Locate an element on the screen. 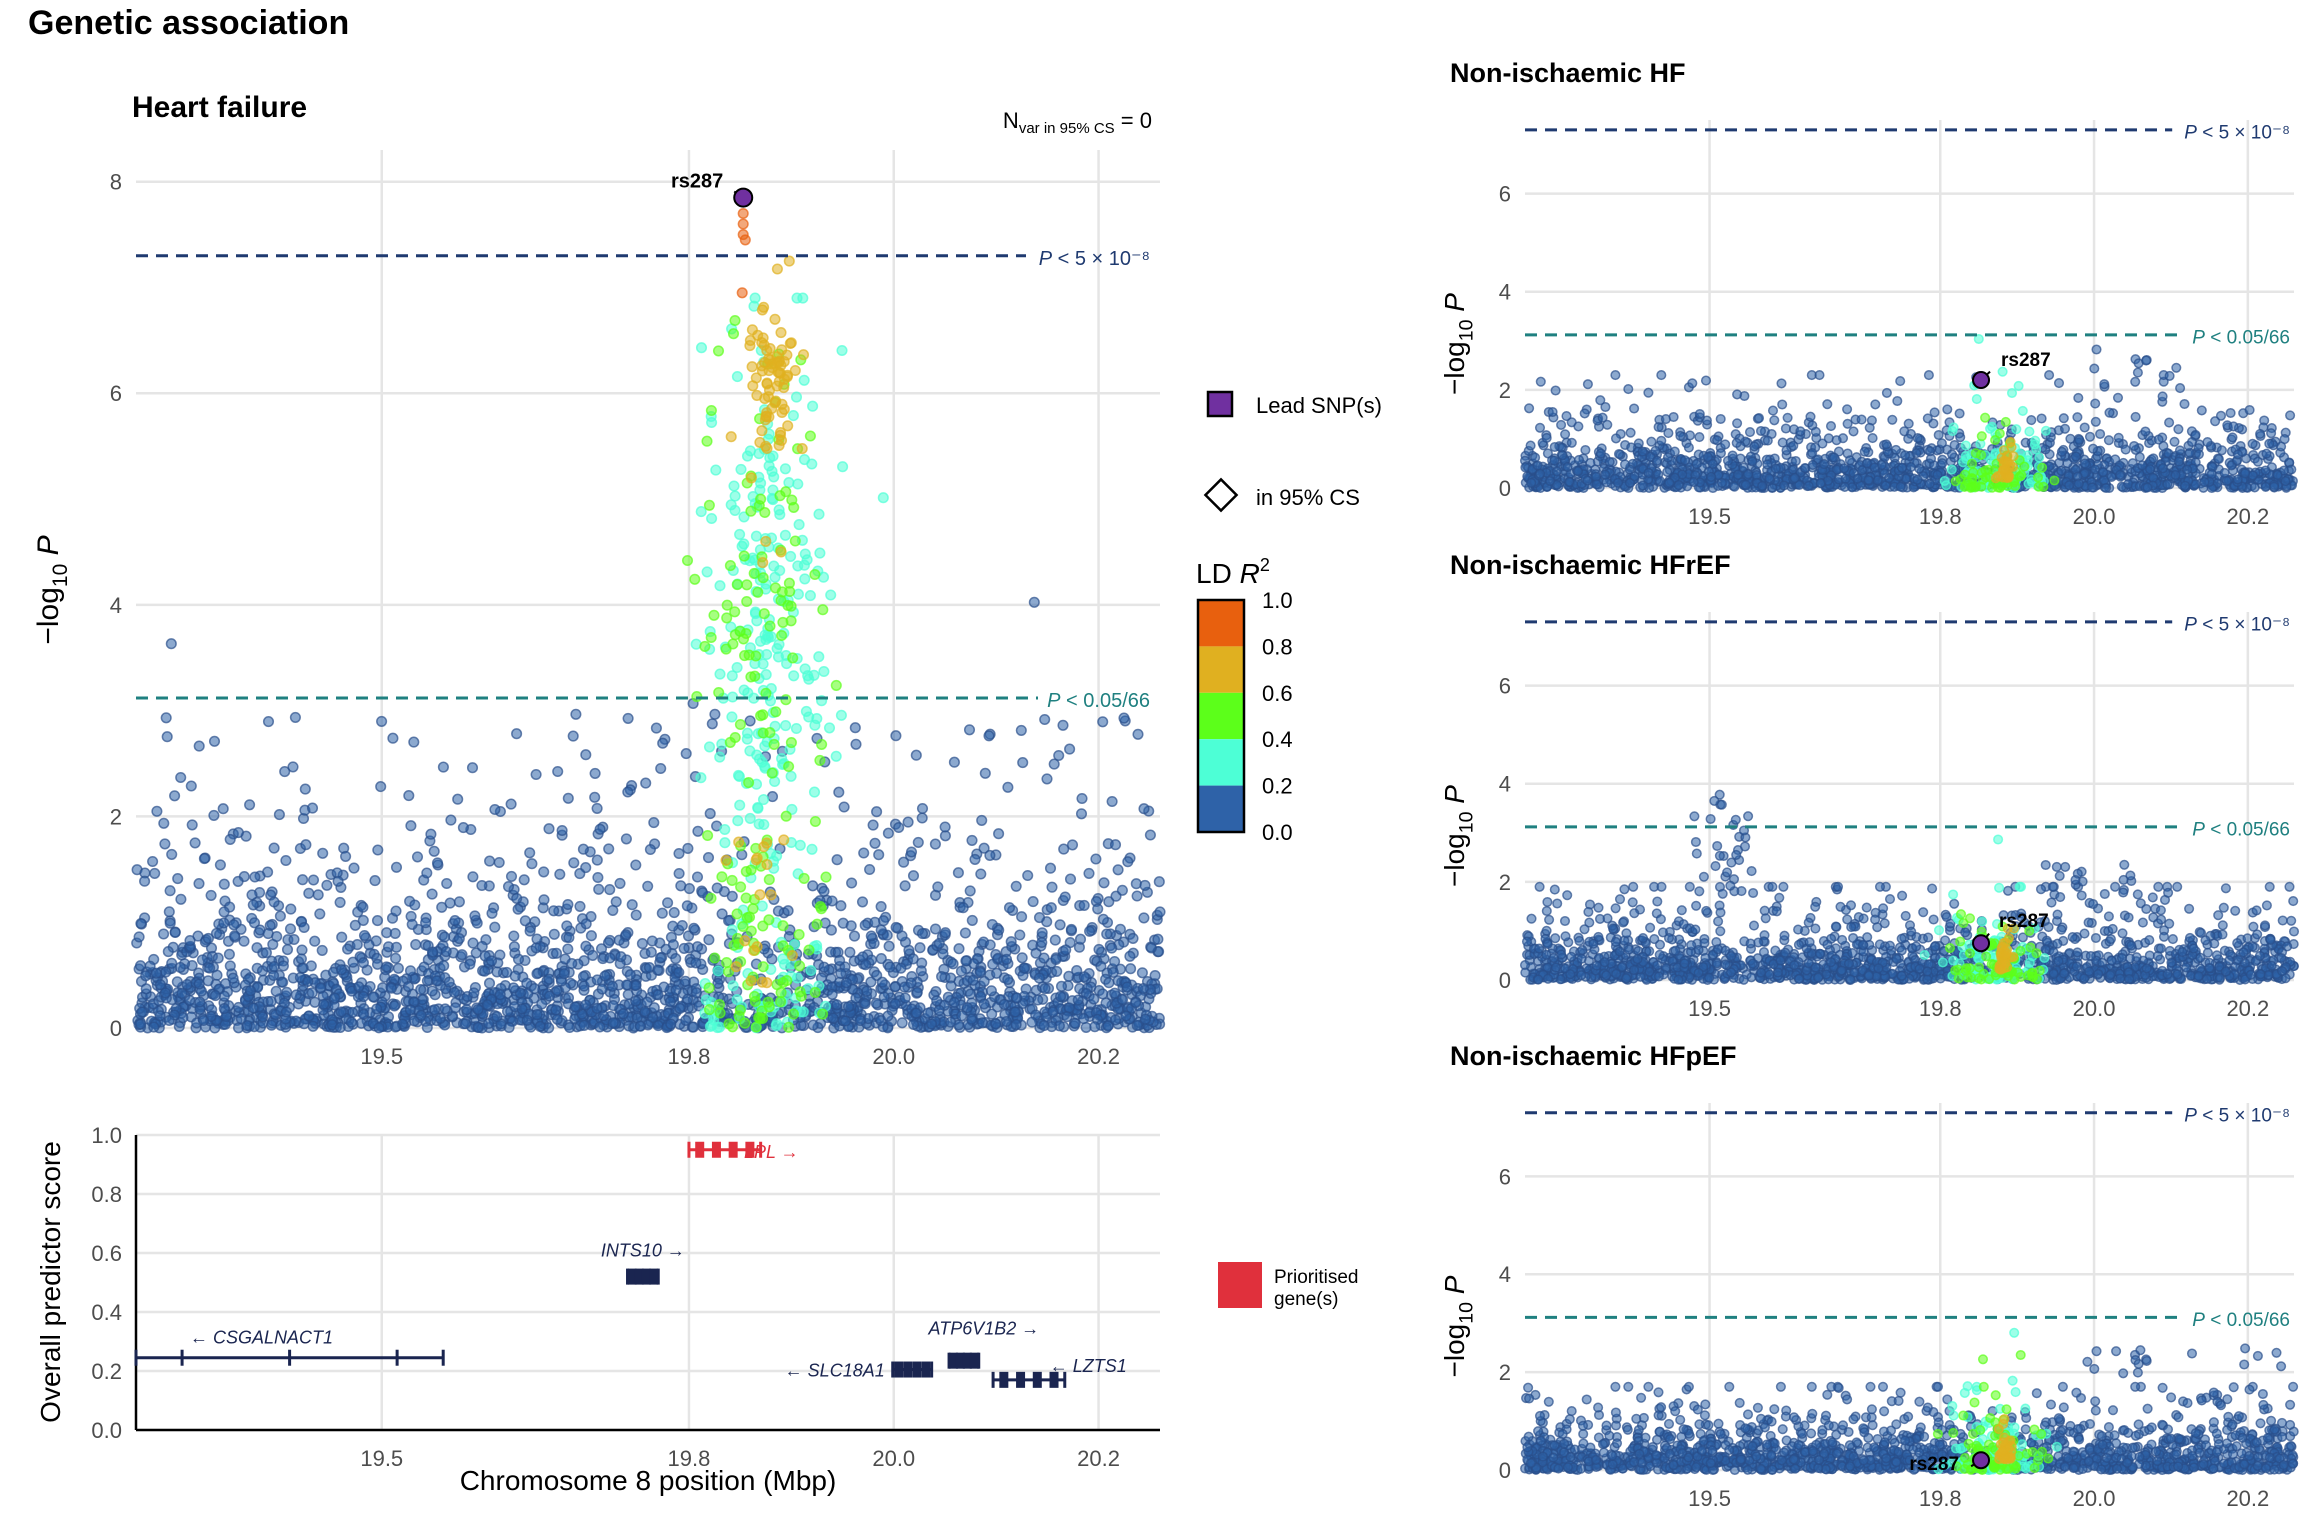 The width and height of the screenshot is (2304, 1536). gene-exon is located at coordinates (908, 1369).